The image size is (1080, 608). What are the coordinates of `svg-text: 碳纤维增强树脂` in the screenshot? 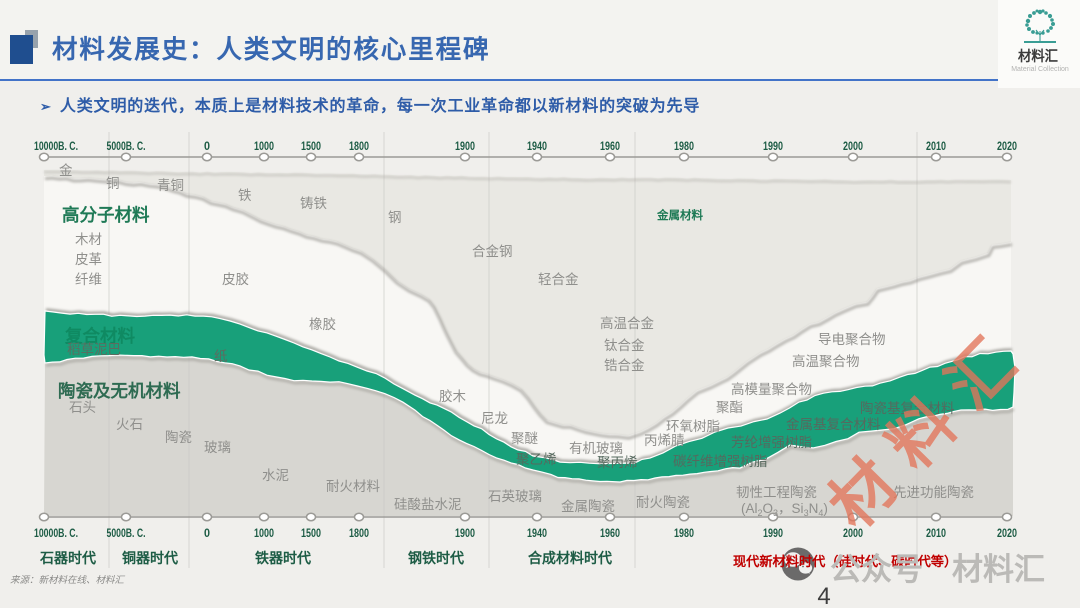 It's located at (720, 461).